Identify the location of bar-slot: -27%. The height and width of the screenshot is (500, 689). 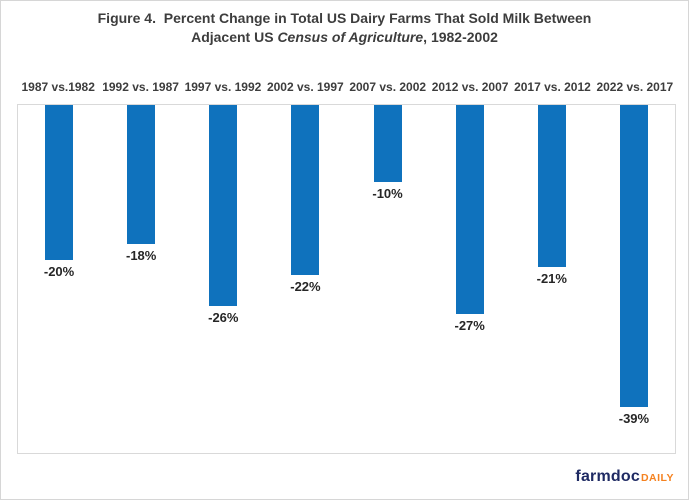
(470, 279).